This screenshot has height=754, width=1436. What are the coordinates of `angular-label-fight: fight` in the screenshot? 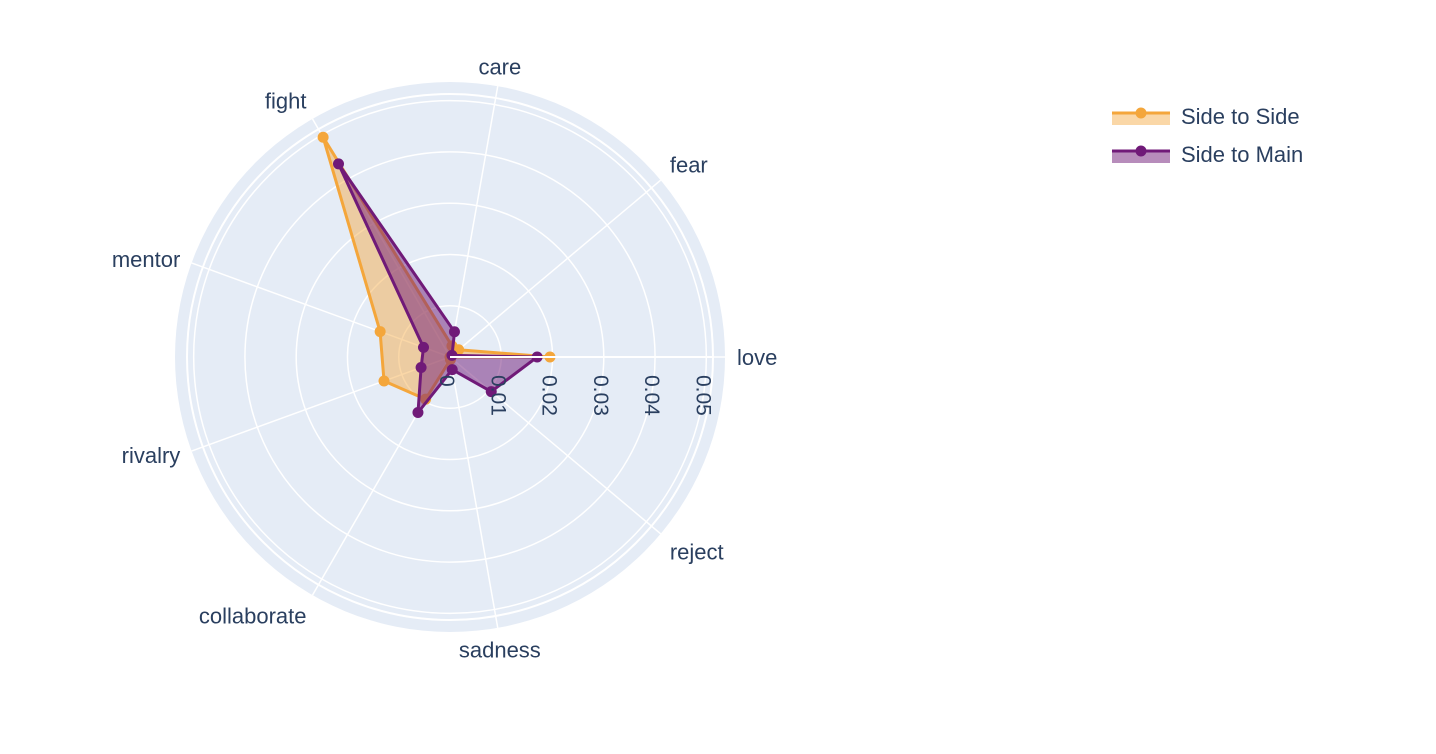 It's located at (286, 100).